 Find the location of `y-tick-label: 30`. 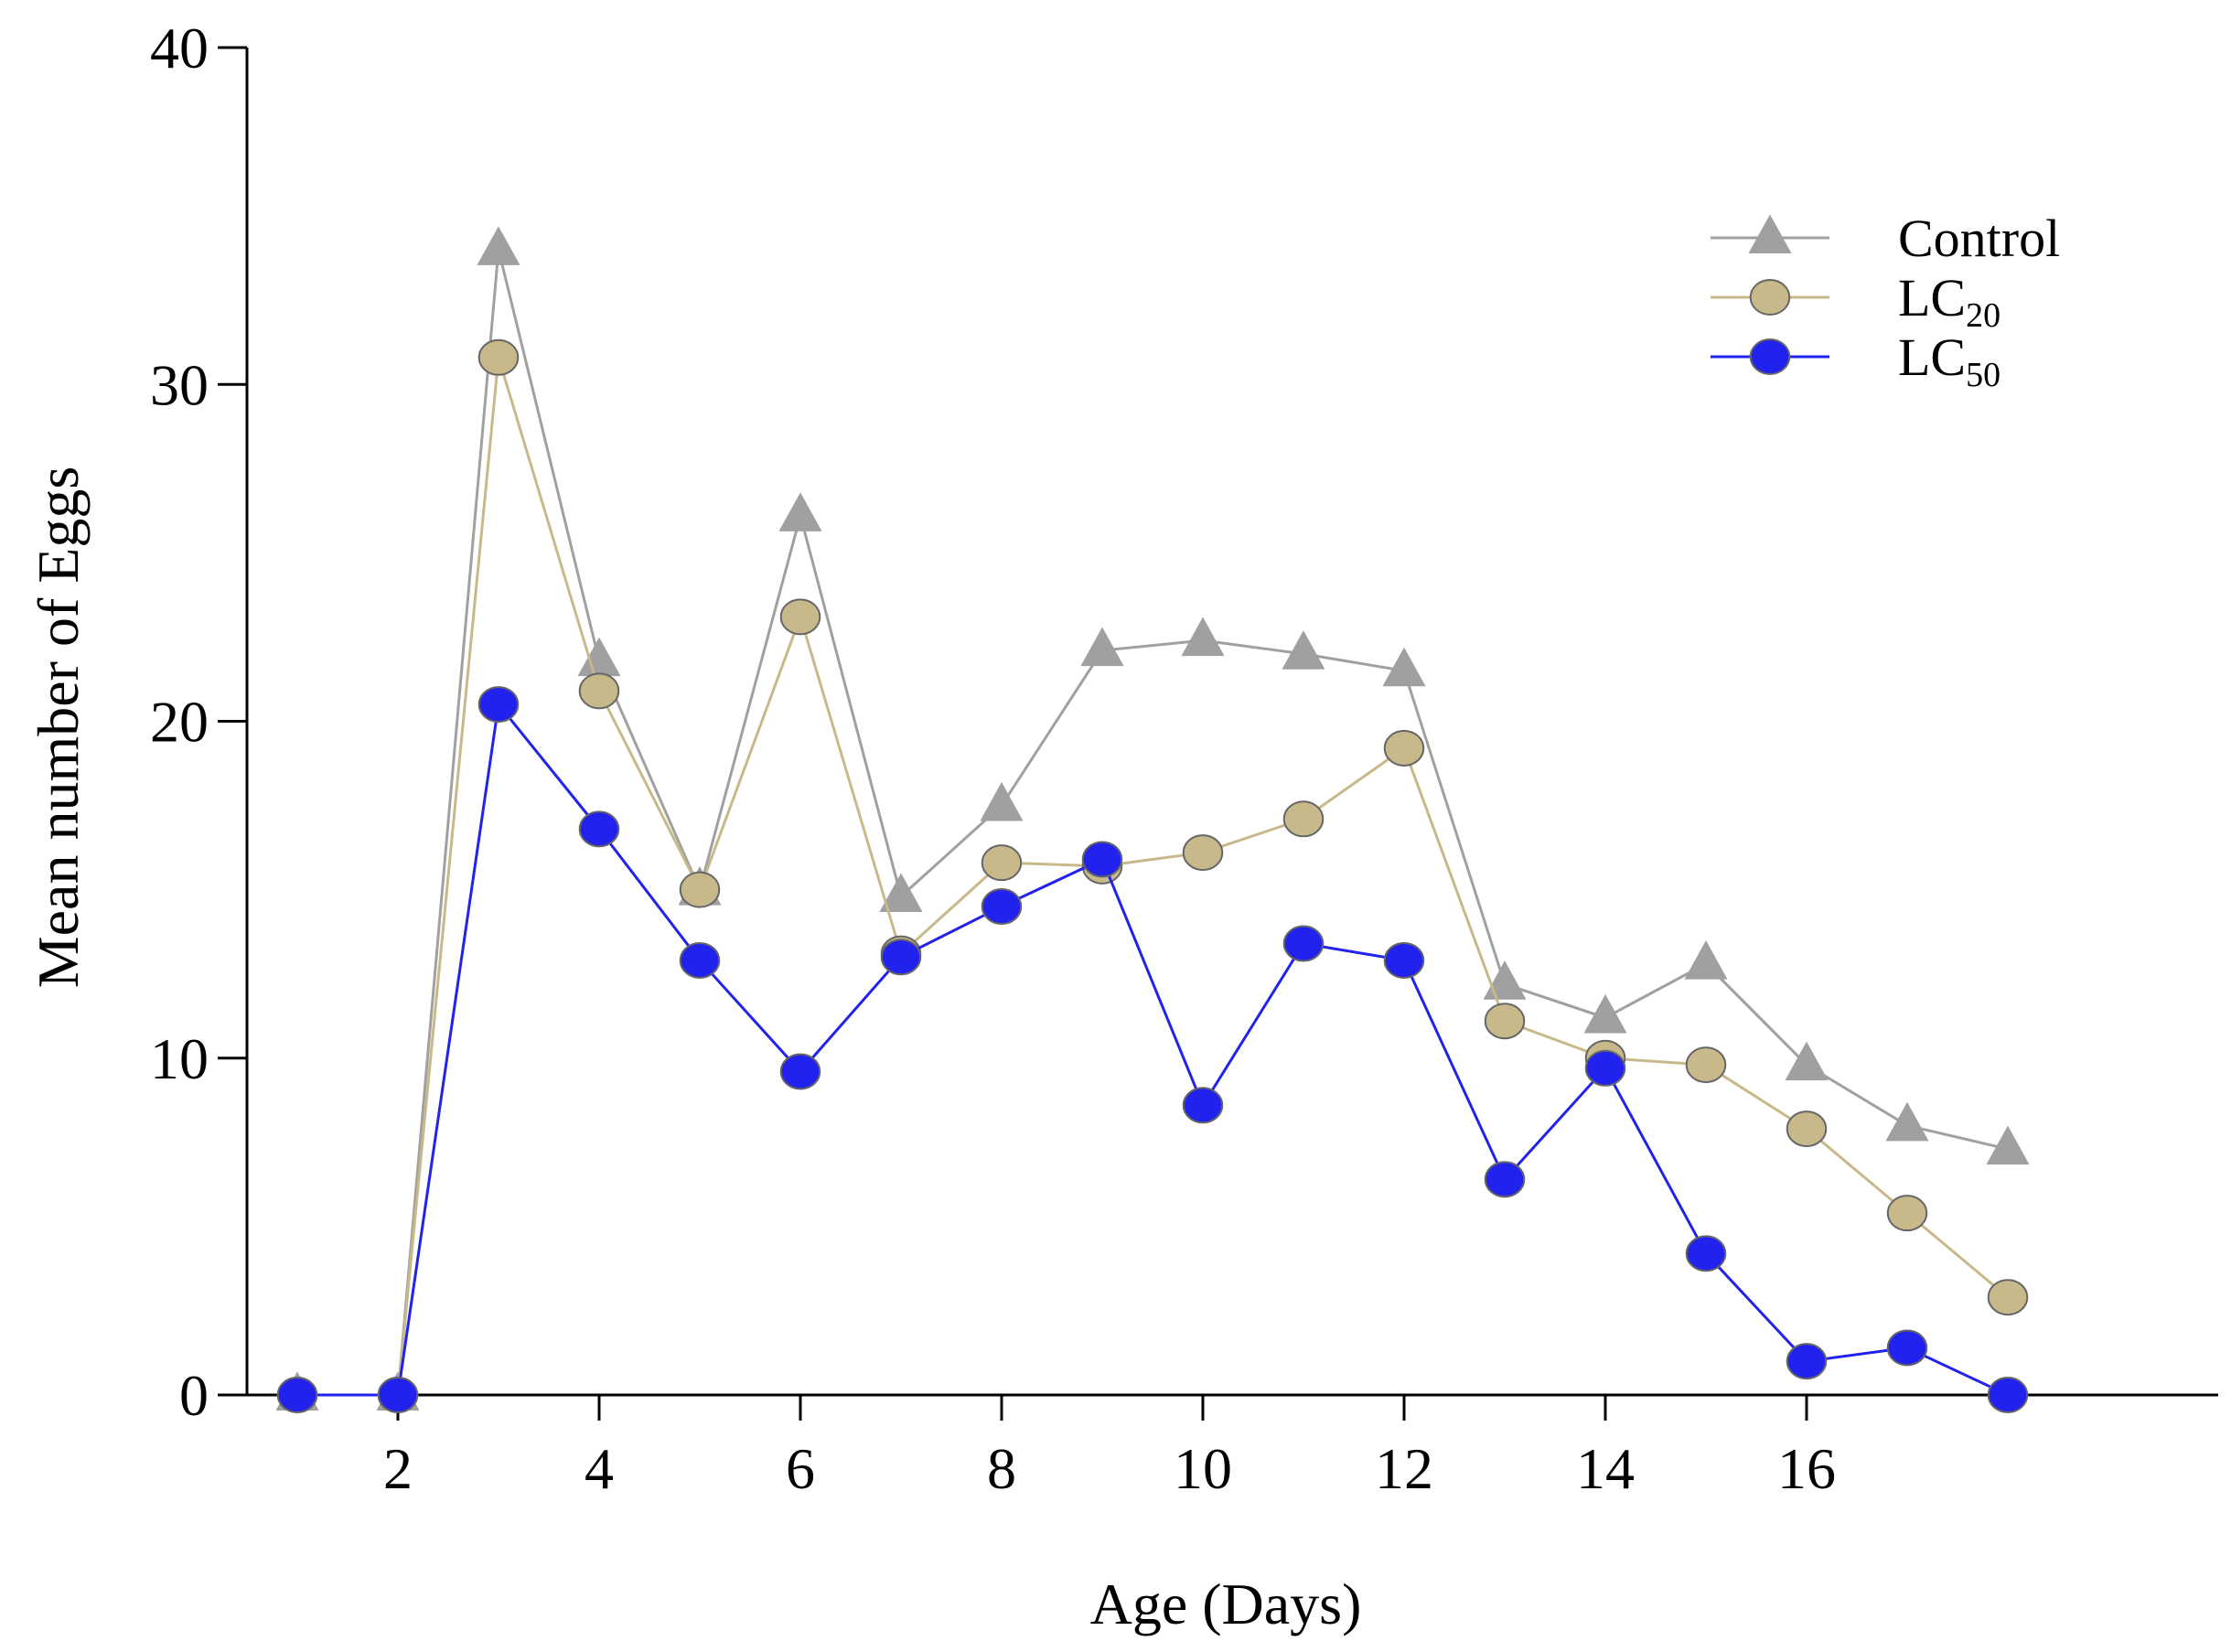

y-tick-label: 30 is located at coordinates (179, 384).